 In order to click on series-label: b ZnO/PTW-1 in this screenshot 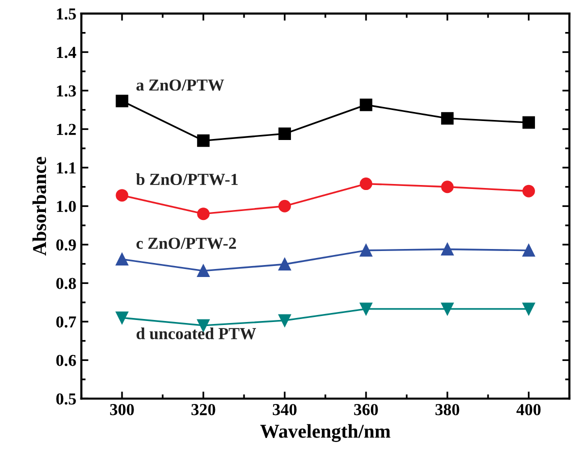, I will do `click(187, 179)`.